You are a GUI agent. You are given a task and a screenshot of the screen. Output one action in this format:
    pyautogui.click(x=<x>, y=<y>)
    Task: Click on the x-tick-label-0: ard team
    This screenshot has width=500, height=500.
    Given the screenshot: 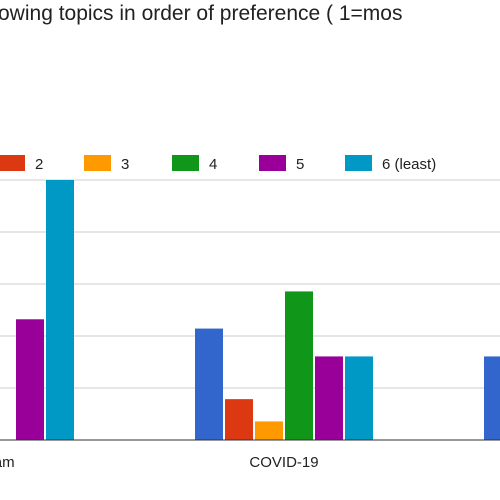 What is the action you would take?
    pyautogui.click(x=7, y=462)
    